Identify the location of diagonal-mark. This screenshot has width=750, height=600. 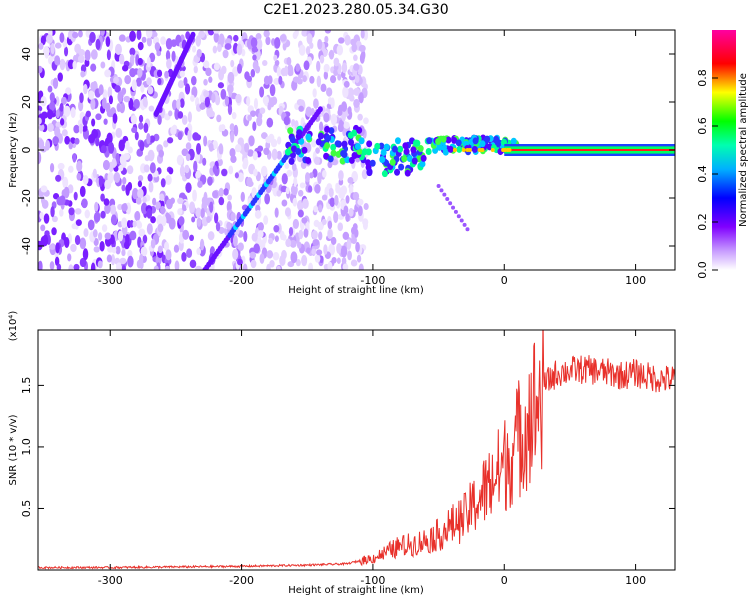
(320, 109).